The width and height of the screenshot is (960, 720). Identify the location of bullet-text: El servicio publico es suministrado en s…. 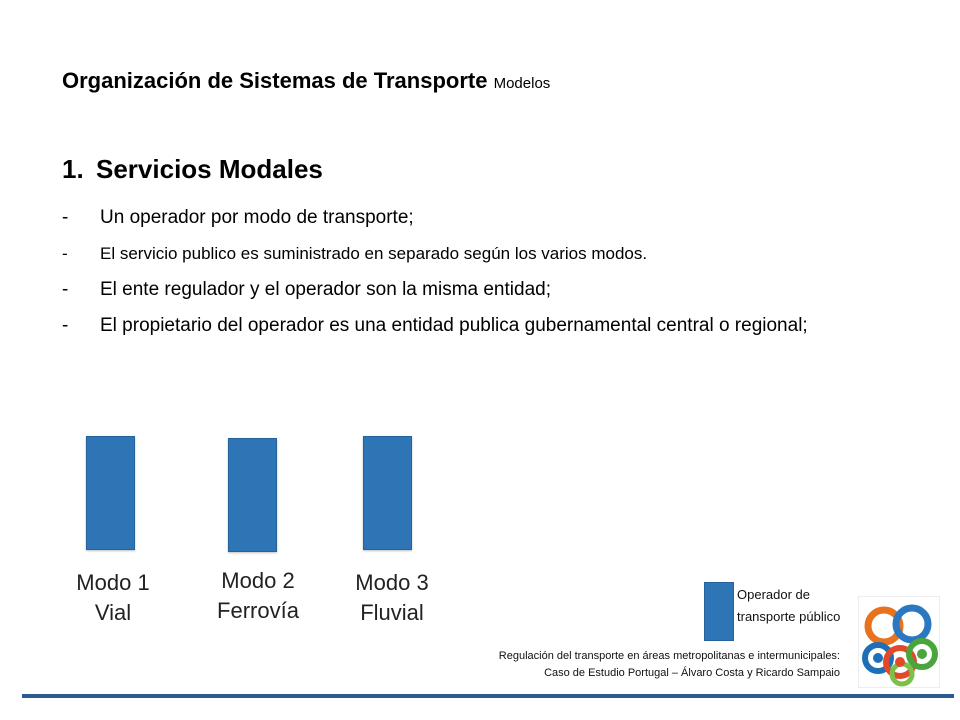
(374, 253).